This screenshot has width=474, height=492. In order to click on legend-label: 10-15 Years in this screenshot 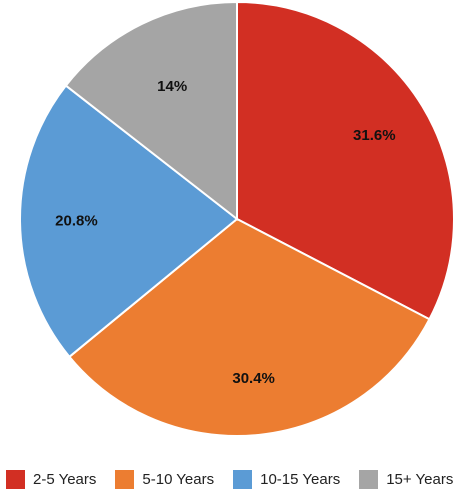, I will do `click(300, 479)`.